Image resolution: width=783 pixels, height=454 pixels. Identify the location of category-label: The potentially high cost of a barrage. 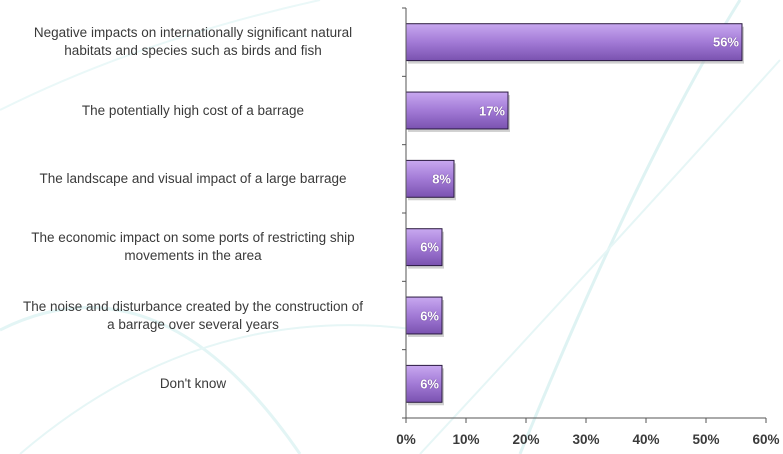
(196, 111).